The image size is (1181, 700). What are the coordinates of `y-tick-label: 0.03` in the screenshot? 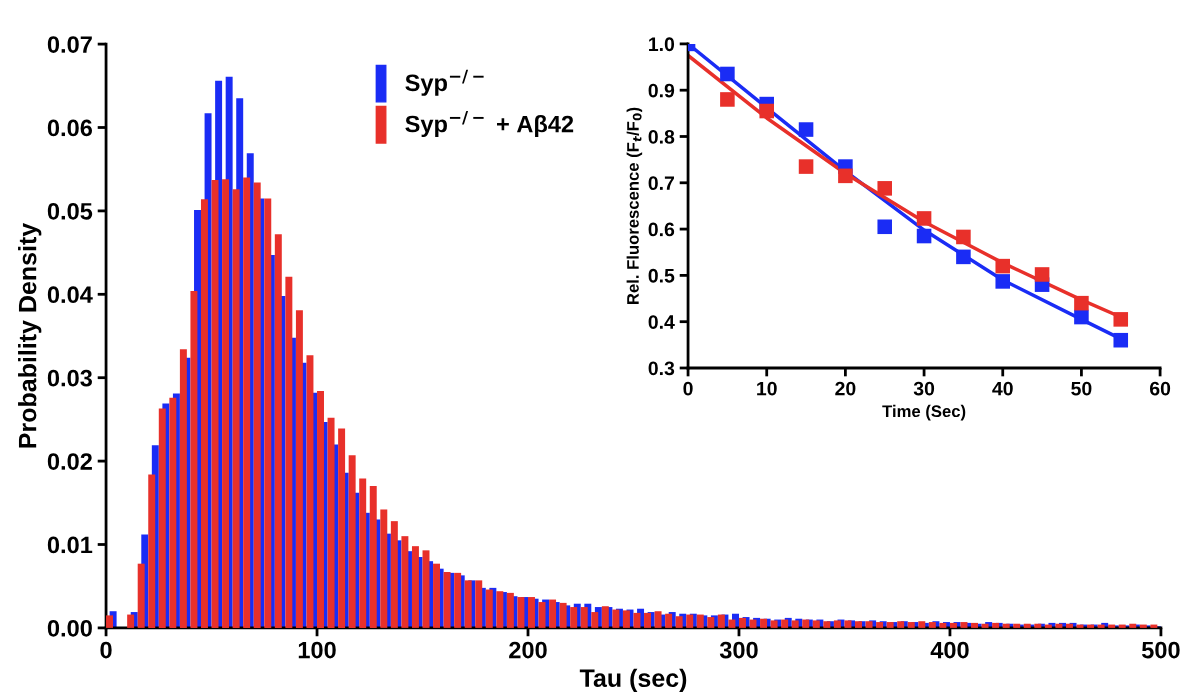 It's located at (70, 378).